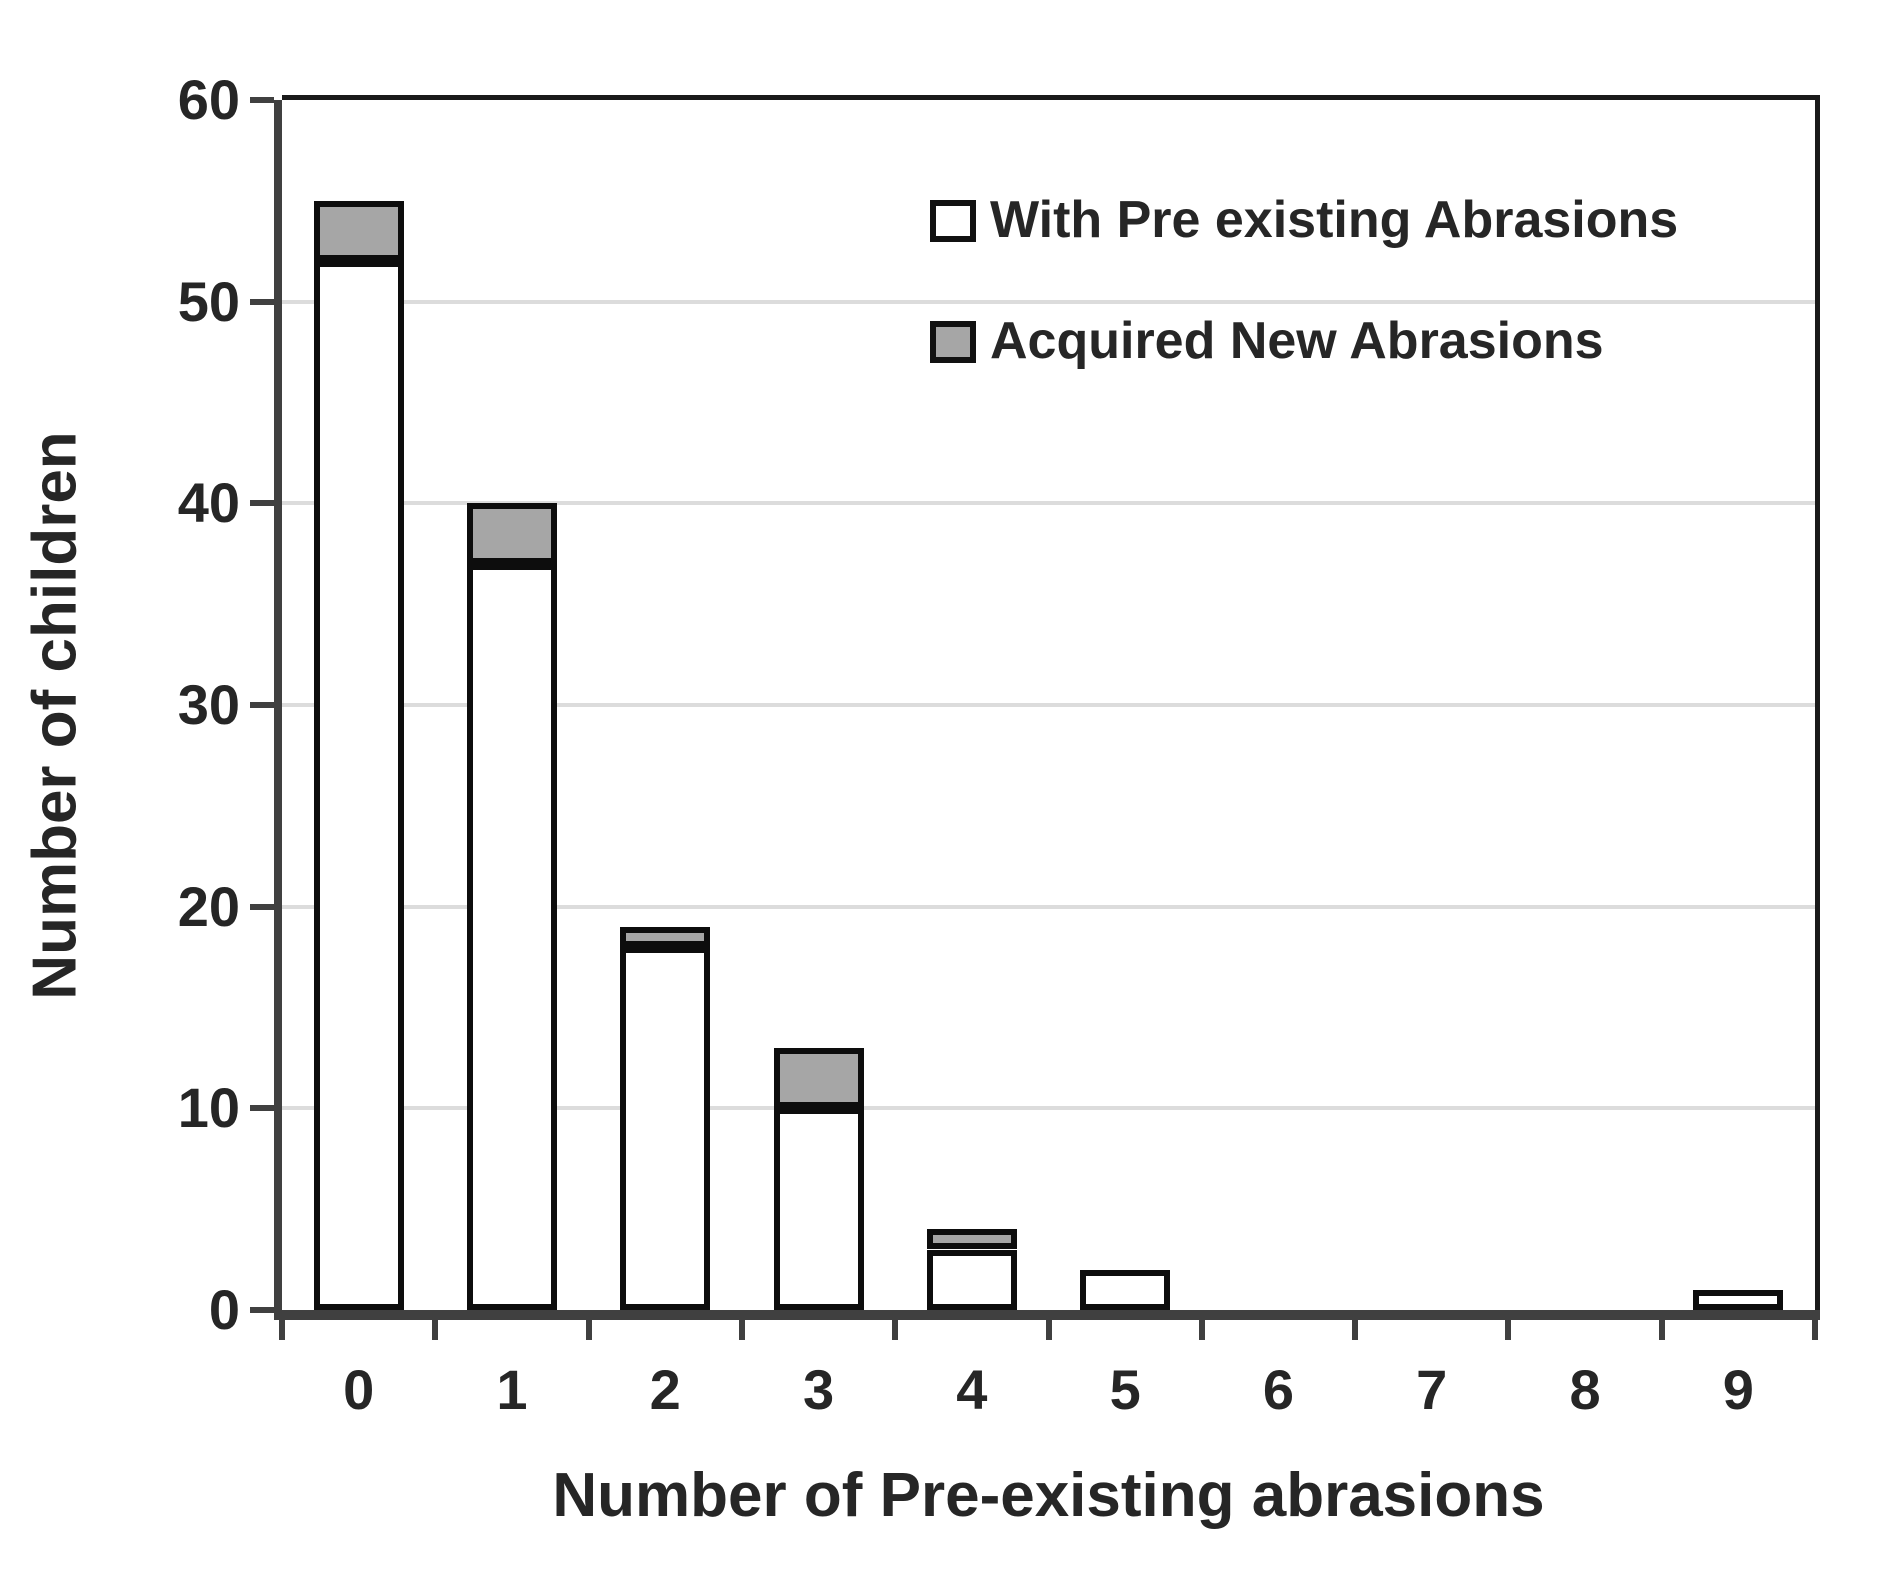 The width and height of the screenshot is (1886, 1584). I want to click on bar-4-gray-segment, so click(971, 1239).